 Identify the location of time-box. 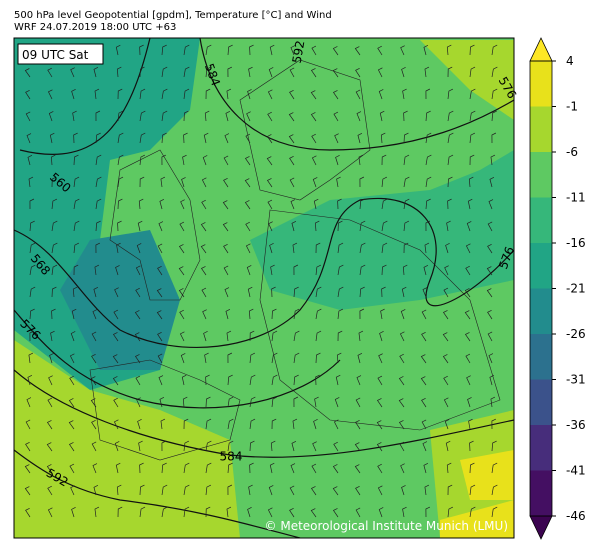
(60, 54).